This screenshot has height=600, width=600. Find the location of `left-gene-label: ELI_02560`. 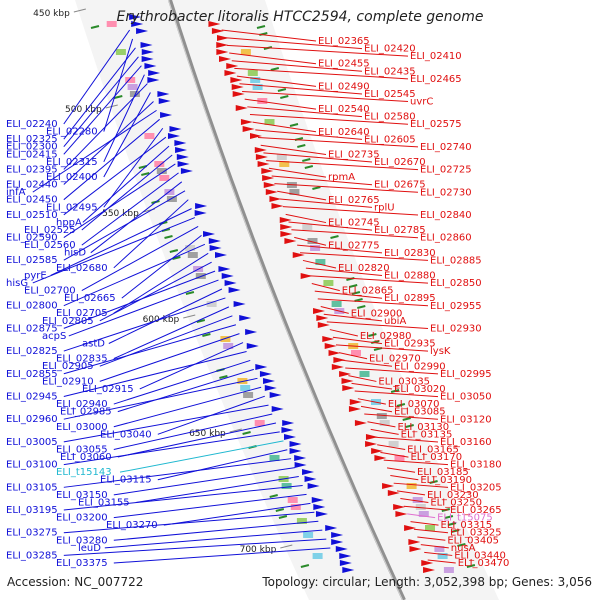

left-gene-label: ELI_02560 is located at coordinates (50, 245).